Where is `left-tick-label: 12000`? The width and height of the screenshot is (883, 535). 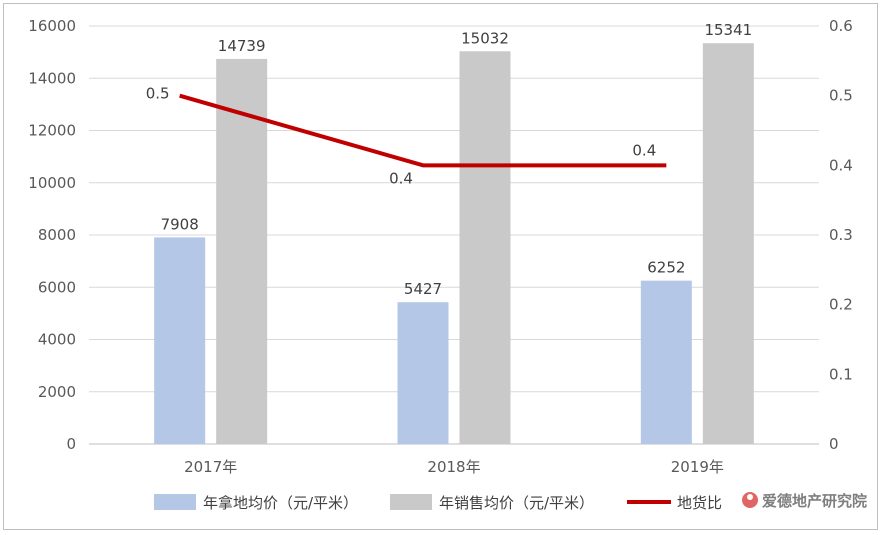 left-tick-label: 12000 is located at coordinates (52, 131).